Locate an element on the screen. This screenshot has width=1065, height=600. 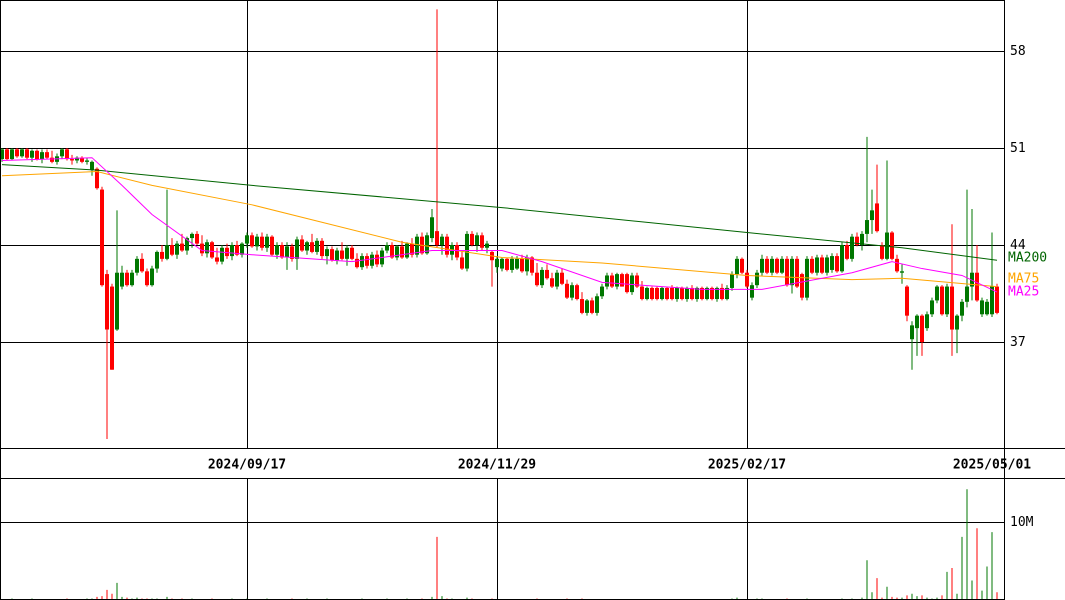
x-tick-label: 2025/05/01 is located at coordinates (992, 465).